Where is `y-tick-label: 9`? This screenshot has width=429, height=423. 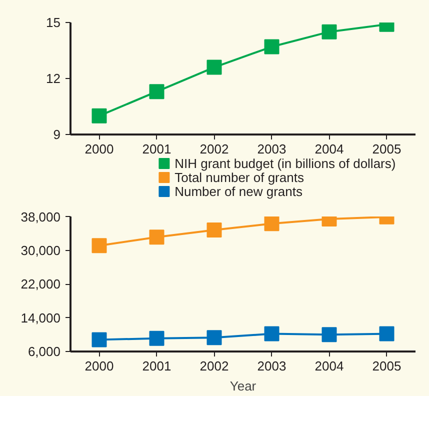 y-tick-label: 9 is located at coordinates (57, 134).